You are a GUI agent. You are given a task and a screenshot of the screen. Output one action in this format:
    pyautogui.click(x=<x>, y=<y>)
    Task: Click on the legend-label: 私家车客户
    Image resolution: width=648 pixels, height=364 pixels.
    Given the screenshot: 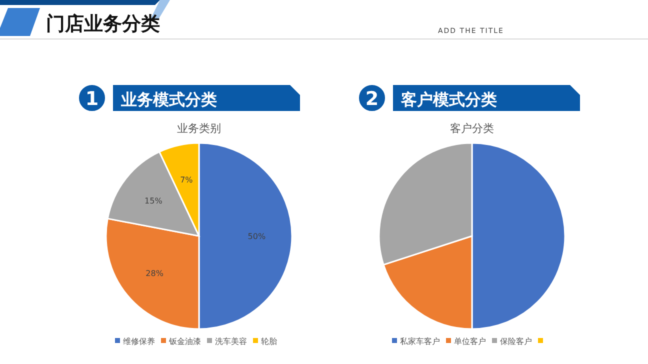 What is the action you would take?
    pyautogui.click(x=420, y=341)
    